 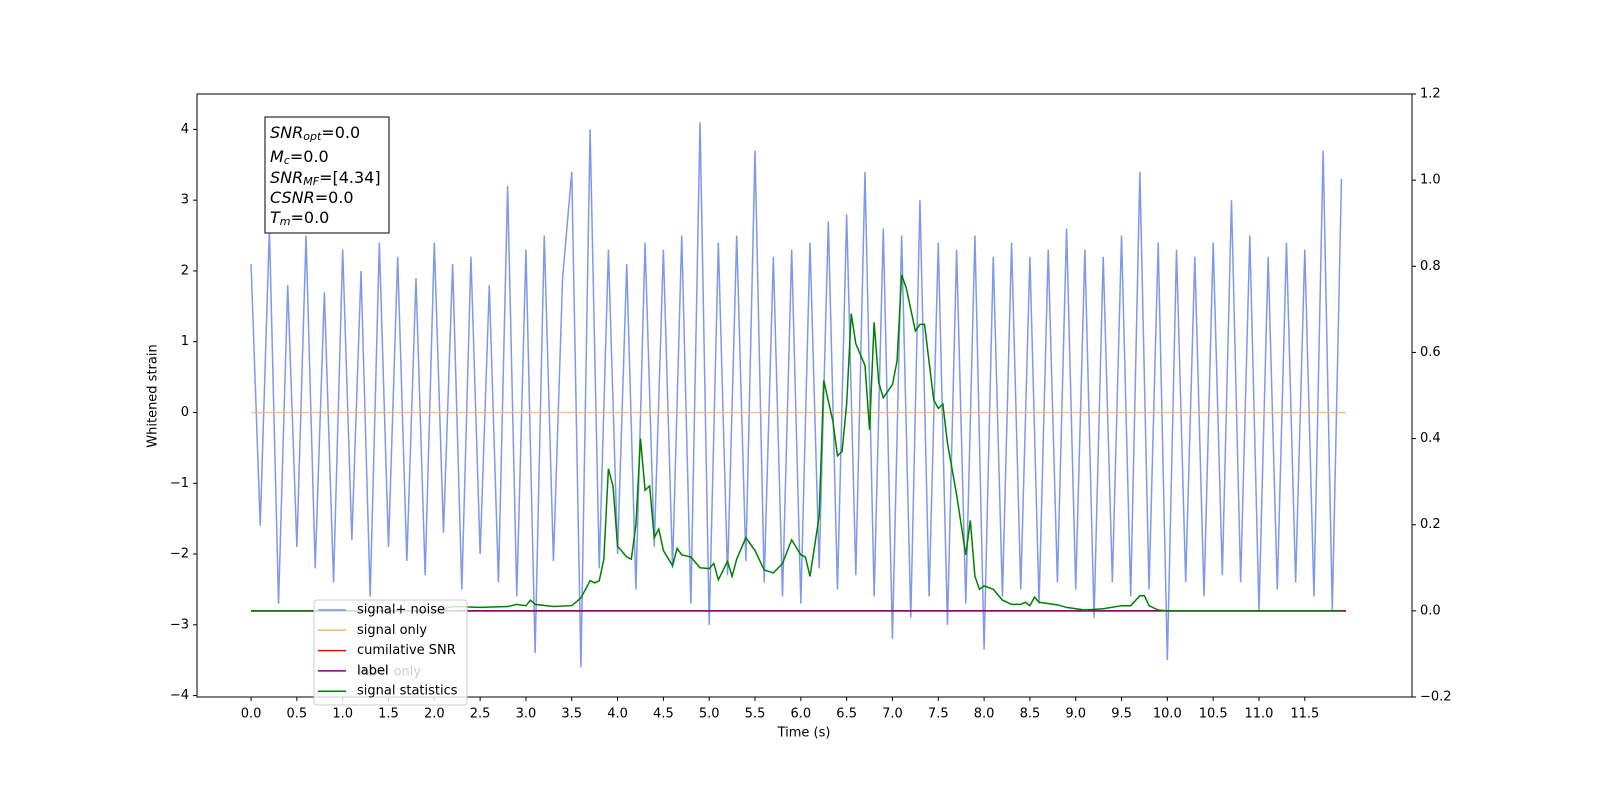 What do you see at coordinates (846, 714) in the screenshot?
I see `x-tick-label: 6.5` at bounding box center [846, 714].